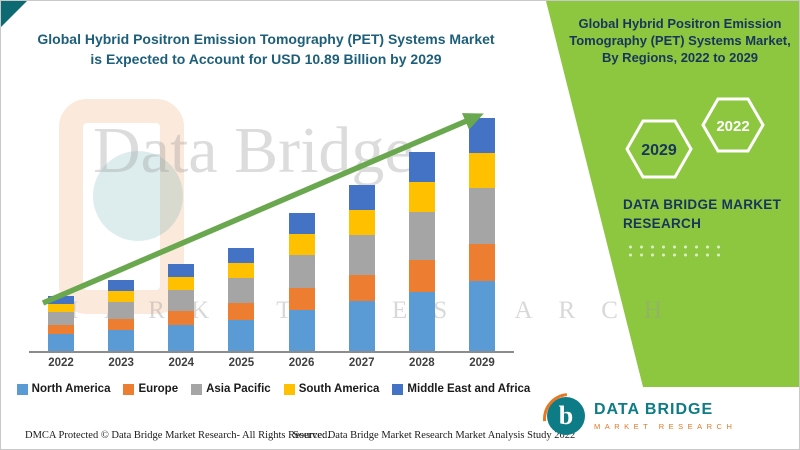 The image size is (800, 450). What do you see at coordinates (121, 363) in the screenshot?
I see `x-tick-2023: 2023` at bounding box center [121, 363].